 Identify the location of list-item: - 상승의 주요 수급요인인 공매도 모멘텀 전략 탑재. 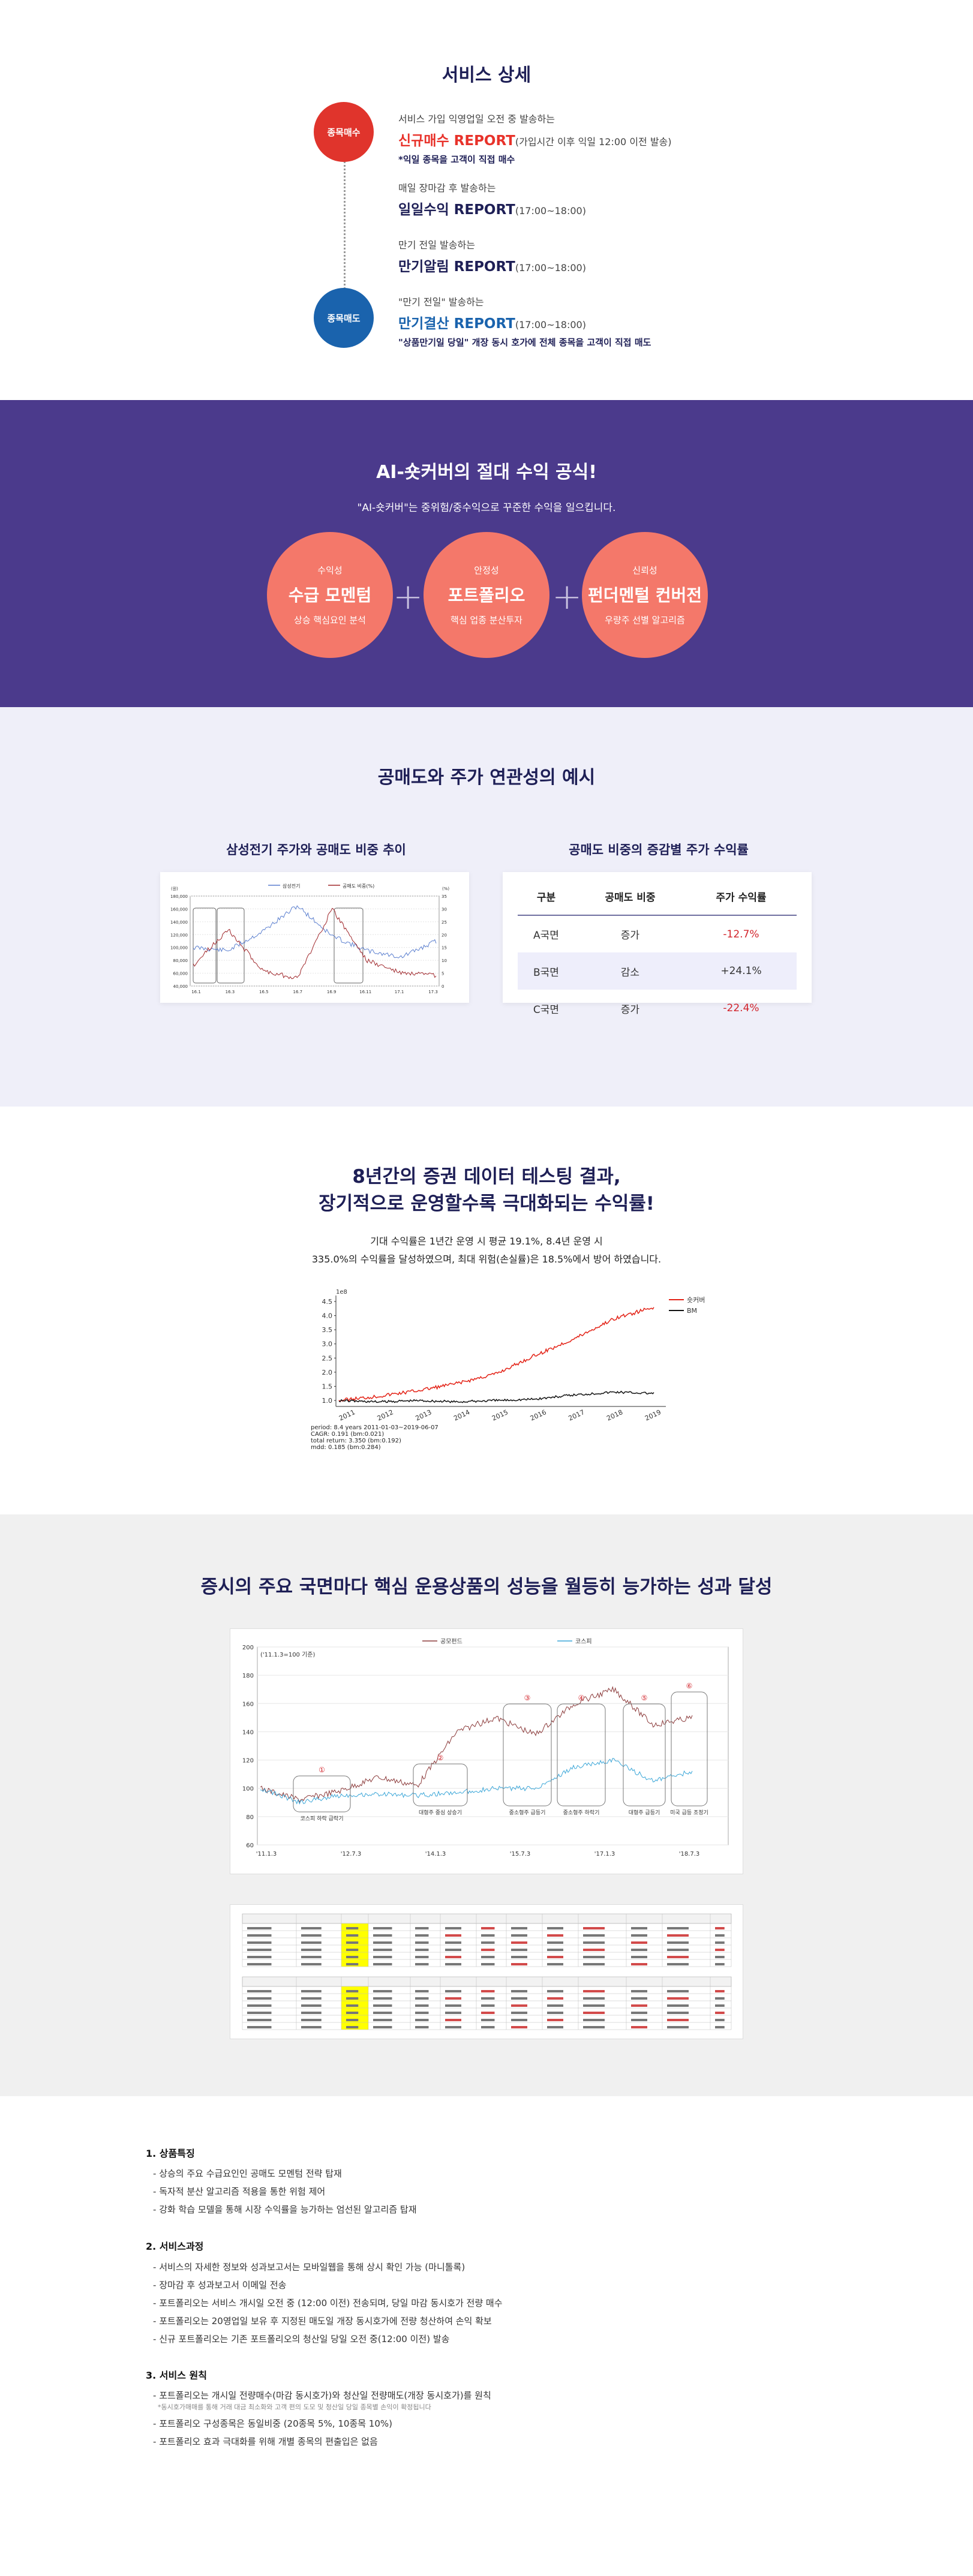
(247, 2173).